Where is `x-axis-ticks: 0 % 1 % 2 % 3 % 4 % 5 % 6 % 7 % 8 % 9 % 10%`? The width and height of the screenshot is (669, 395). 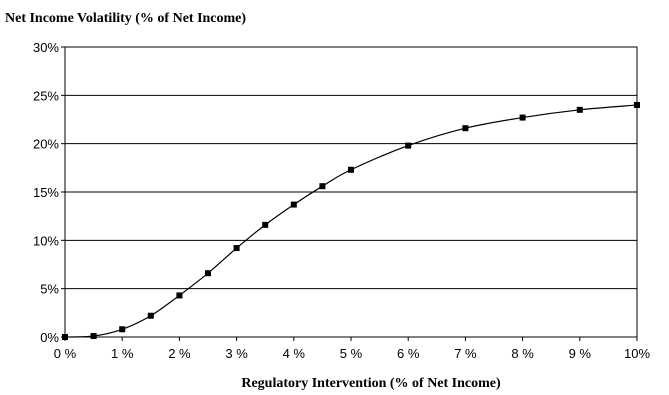 x-axis-ticks: 0 % 1 % 2 % 3 % 4 % 5 % 6 % 7 % 8 % 9 % 10% is located at coordinates (352, 349).